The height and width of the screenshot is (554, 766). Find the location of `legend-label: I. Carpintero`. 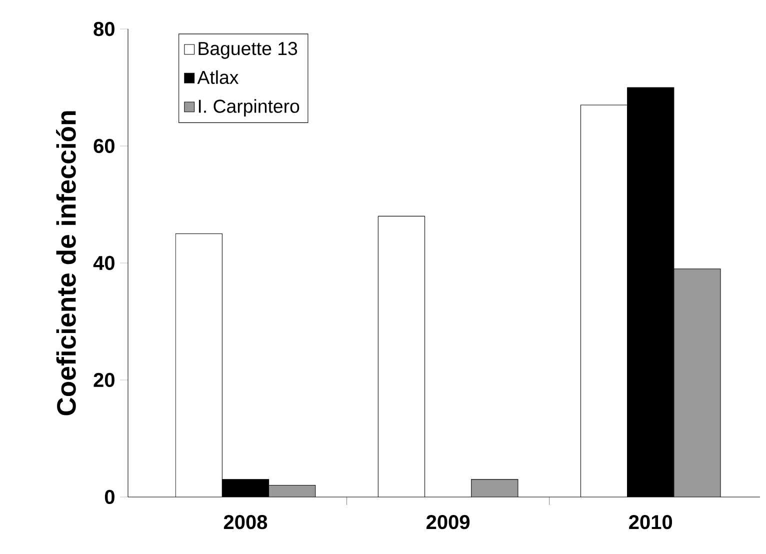

legend-label: I. Carpintero is located at coordinates (249, 108).